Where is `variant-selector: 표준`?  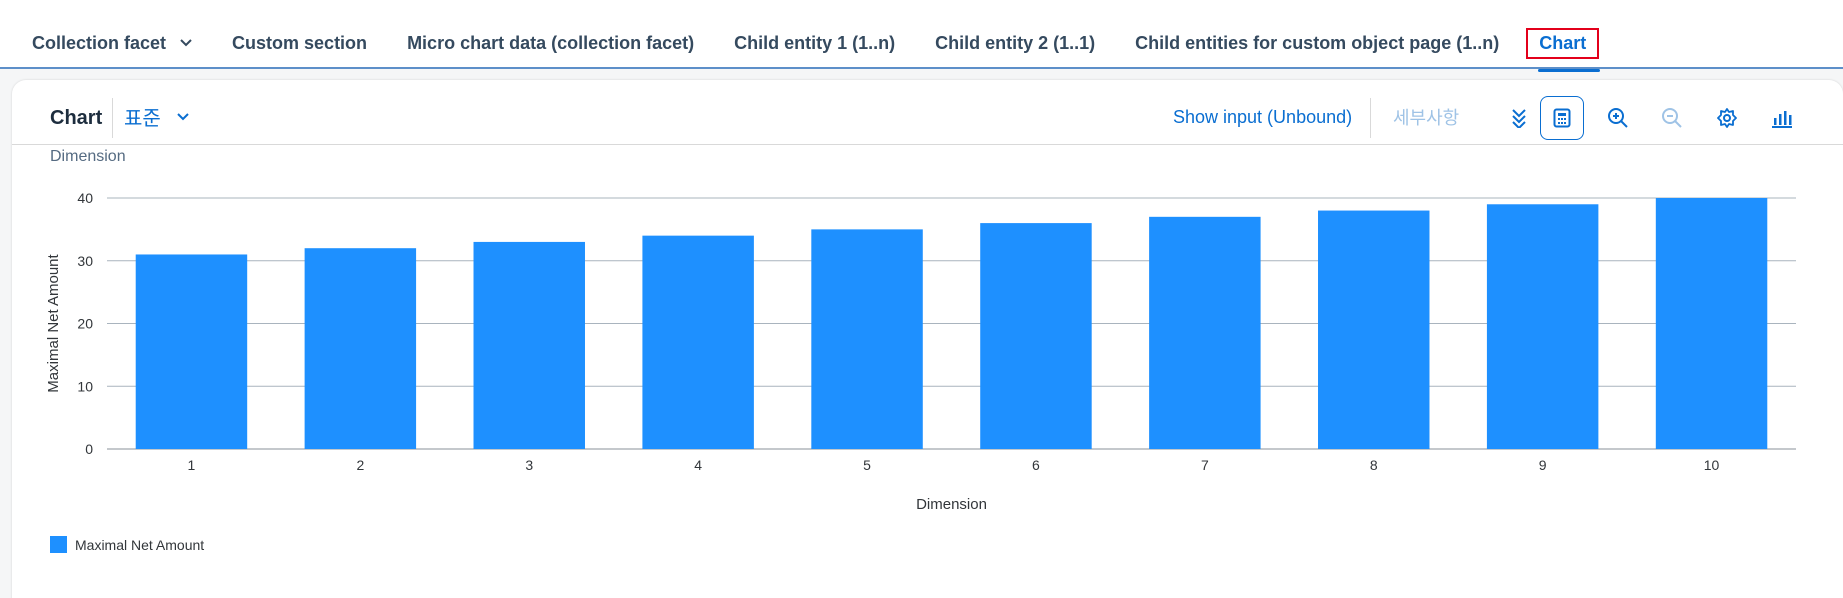
variant-selector: 표준 is located at coordinates (156, 116).